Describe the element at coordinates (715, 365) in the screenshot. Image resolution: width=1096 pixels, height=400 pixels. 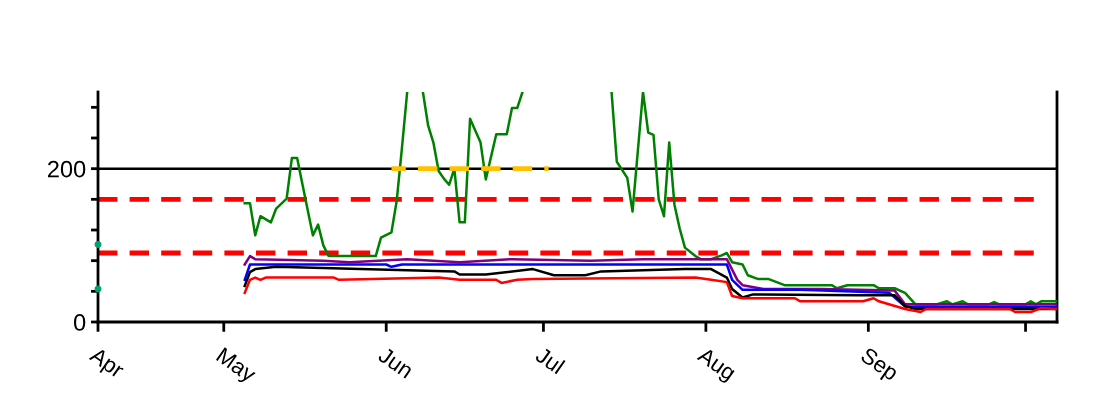
I see `x-tick-label: Aug` at that location.